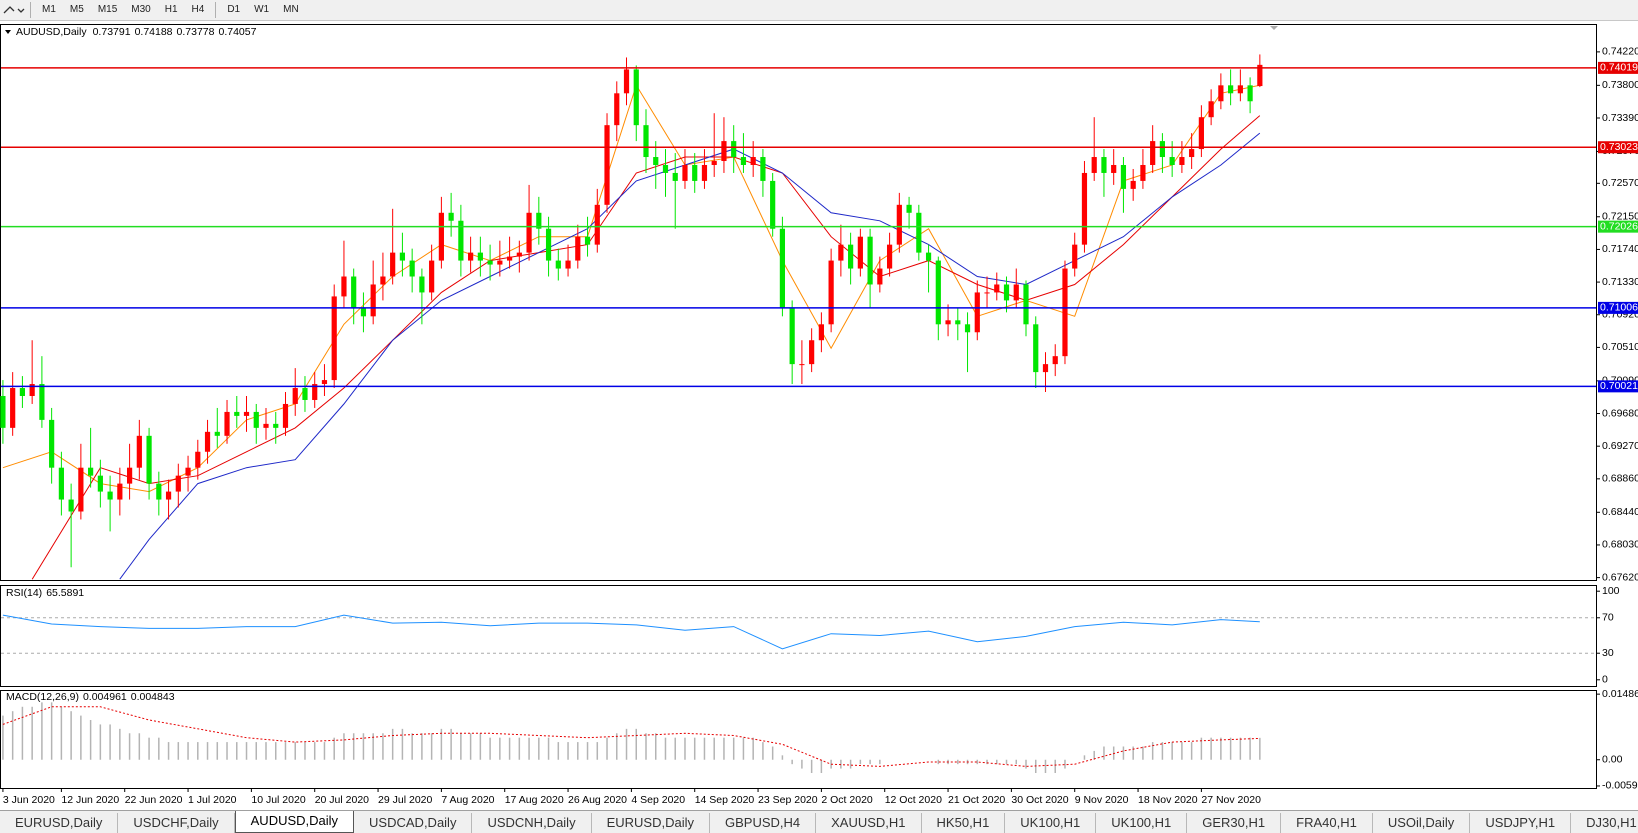  What do you see at coordinates (1612, 760) in the screenshot?
I see `y-tick-label: 0.00` at bounding box center [1612, 760].